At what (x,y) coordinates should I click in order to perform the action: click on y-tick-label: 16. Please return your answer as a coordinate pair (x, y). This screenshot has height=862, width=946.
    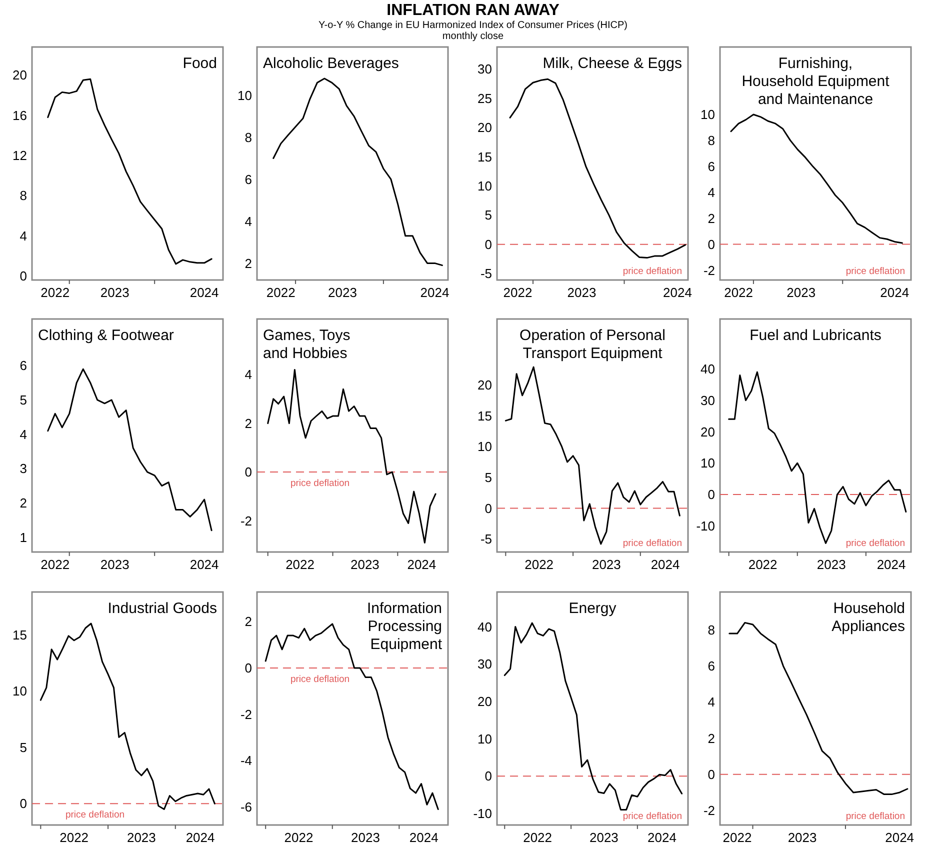
    Looking at the image, I should click on (19, 115).